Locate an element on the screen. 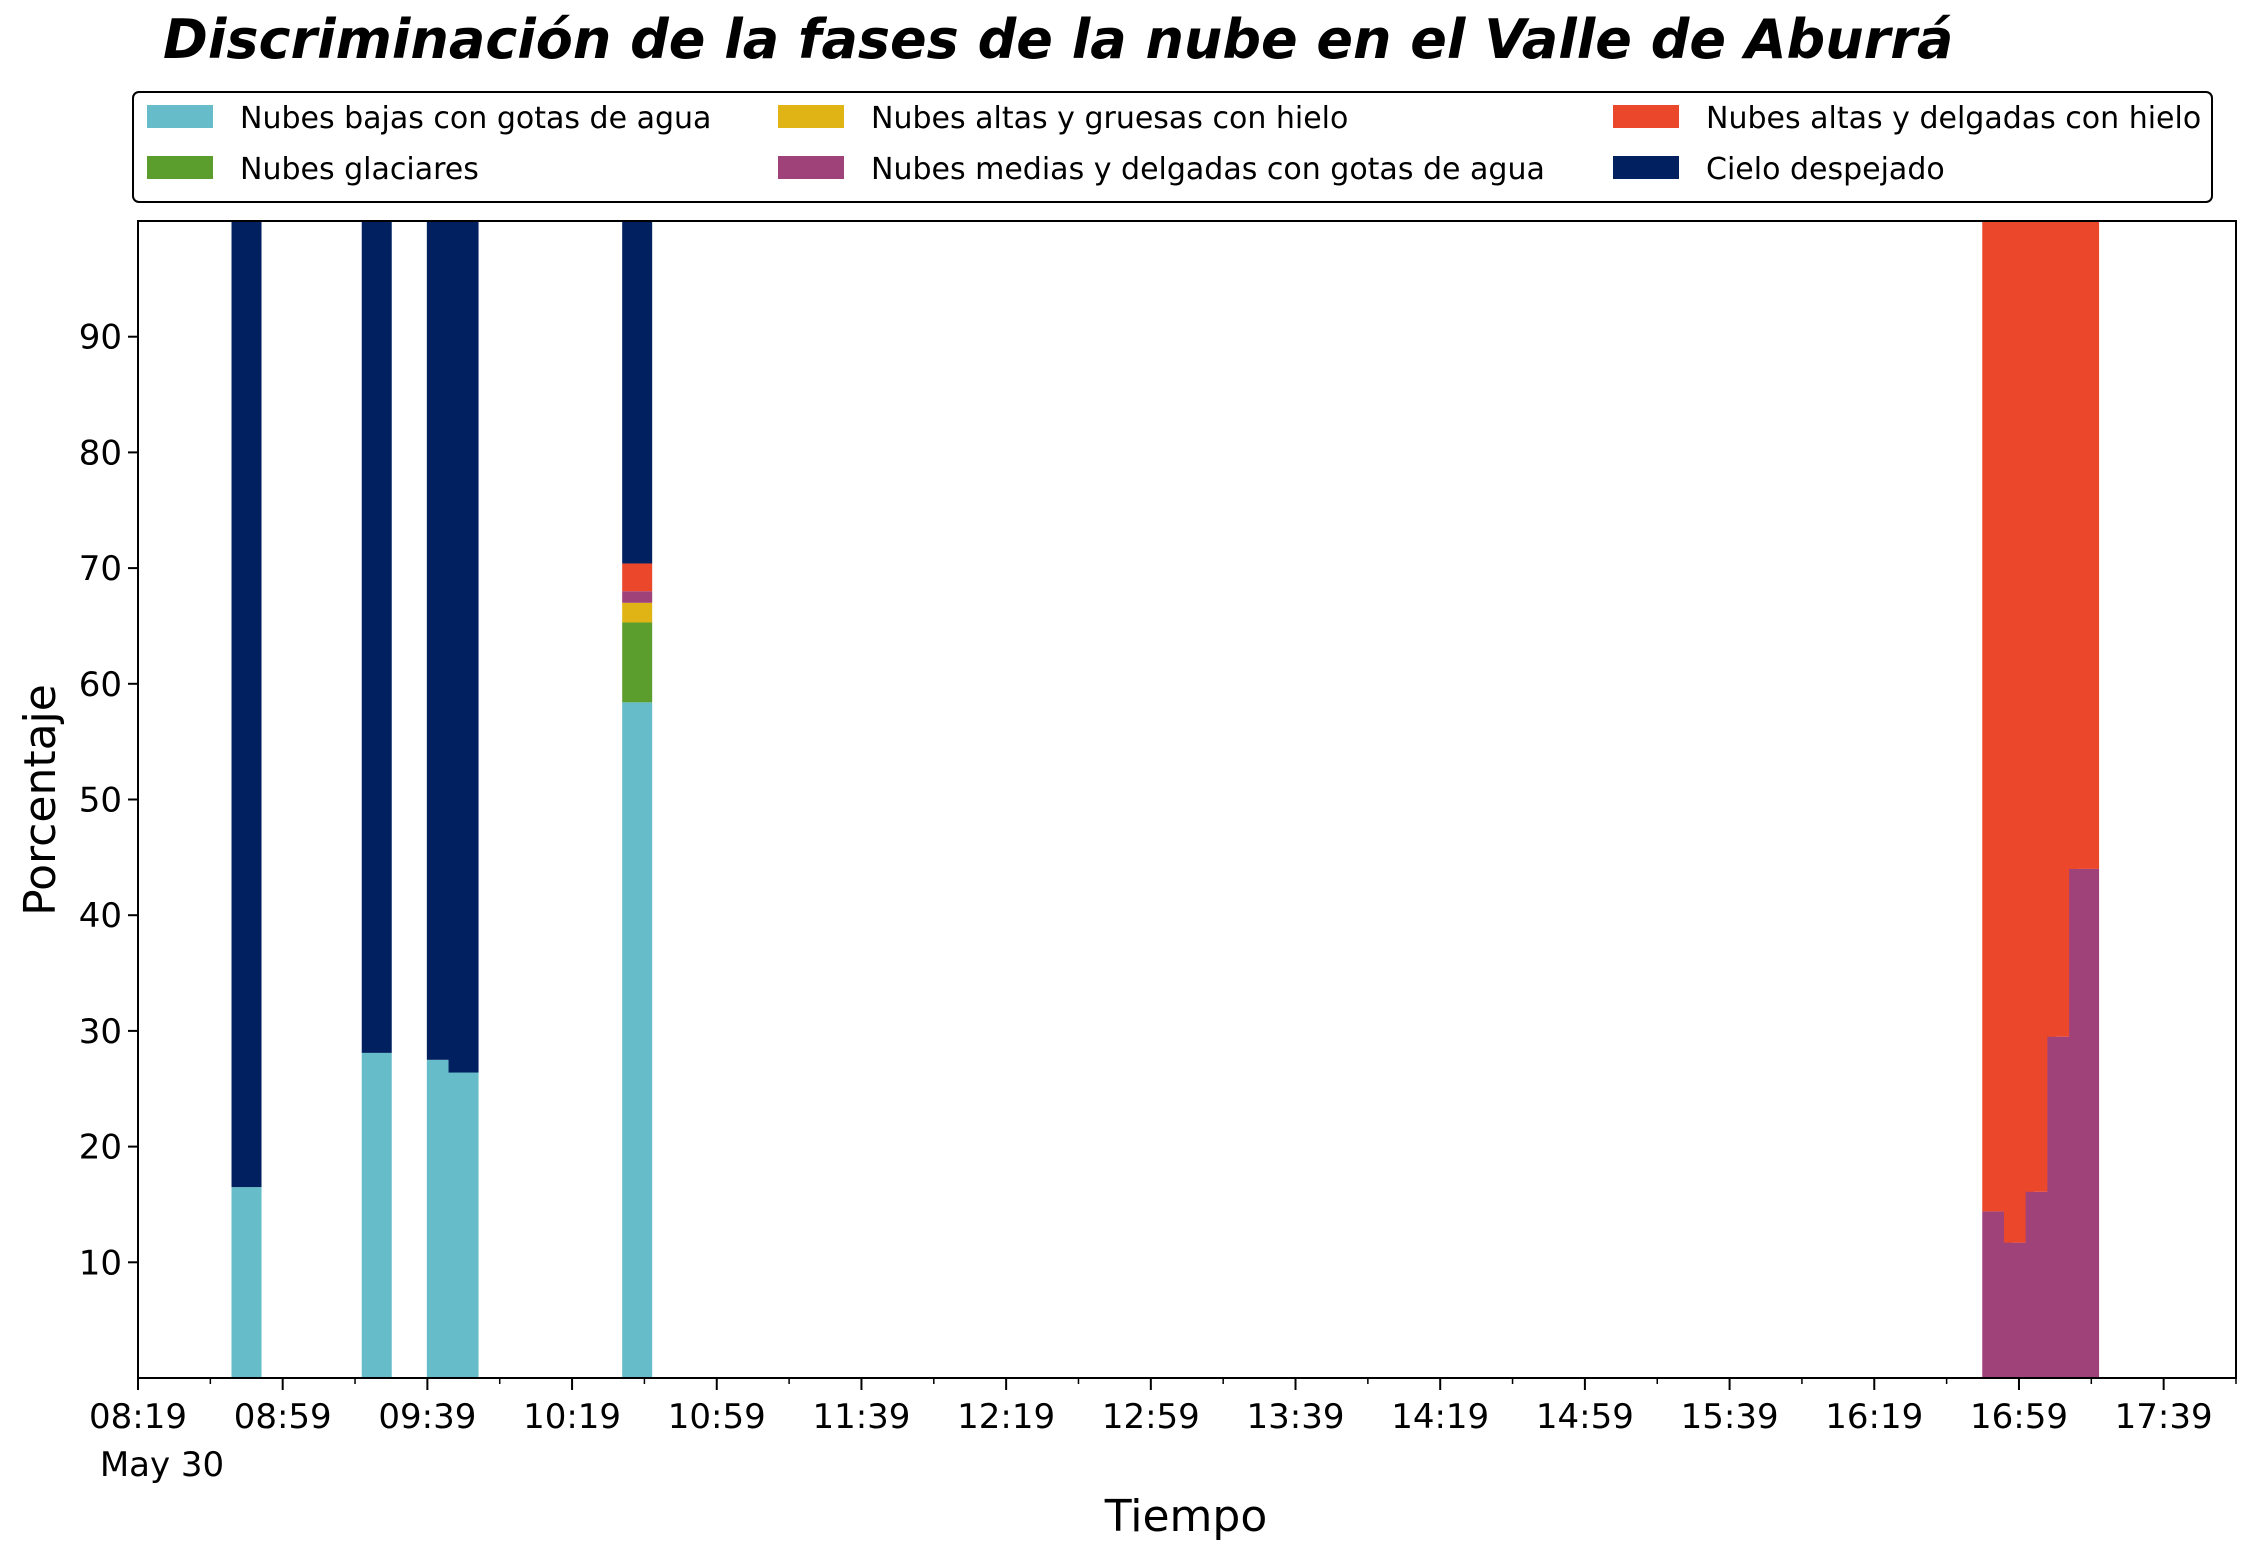 This screenshot has width=2244, height=1559. x-tick-label: 11:39 is located at coordinates (861, 1417).